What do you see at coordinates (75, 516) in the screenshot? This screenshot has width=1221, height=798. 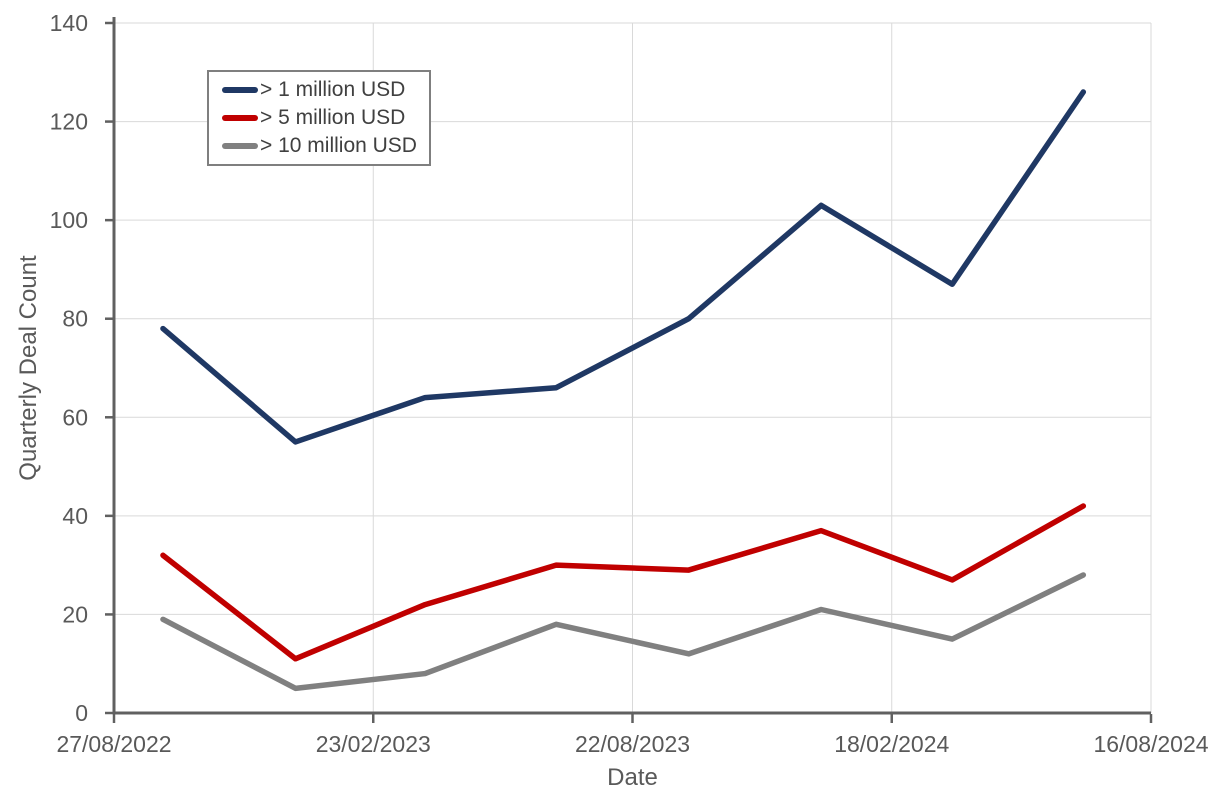 I see `y-tick-label: 40` at bounding box center [75, 516].